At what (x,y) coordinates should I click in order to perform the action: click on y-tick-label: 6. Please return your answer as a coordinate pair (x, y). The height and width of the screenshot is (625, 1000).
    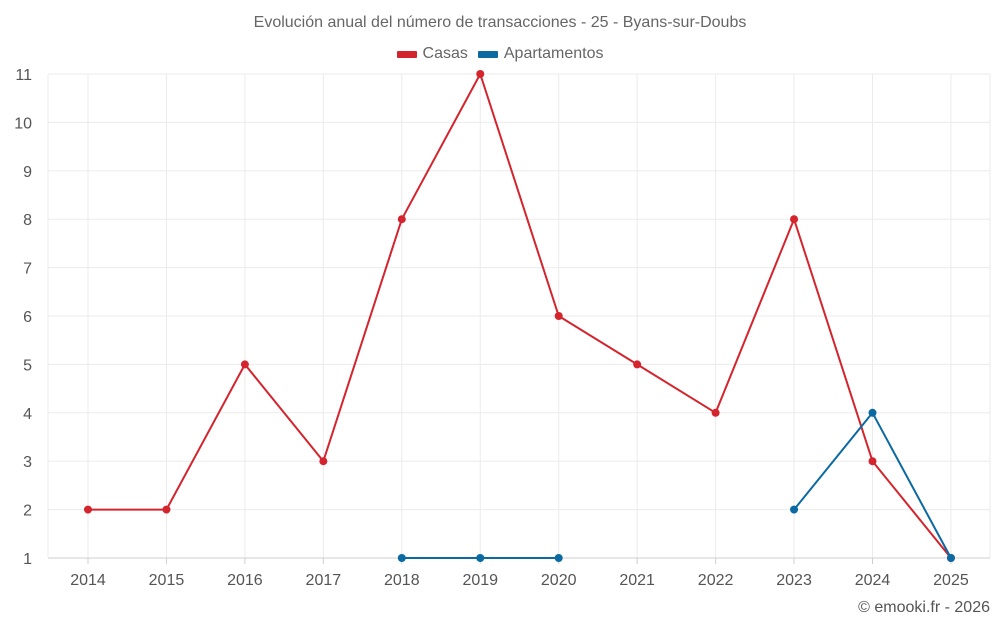
    Looking at the image, I should click on (27, 317).